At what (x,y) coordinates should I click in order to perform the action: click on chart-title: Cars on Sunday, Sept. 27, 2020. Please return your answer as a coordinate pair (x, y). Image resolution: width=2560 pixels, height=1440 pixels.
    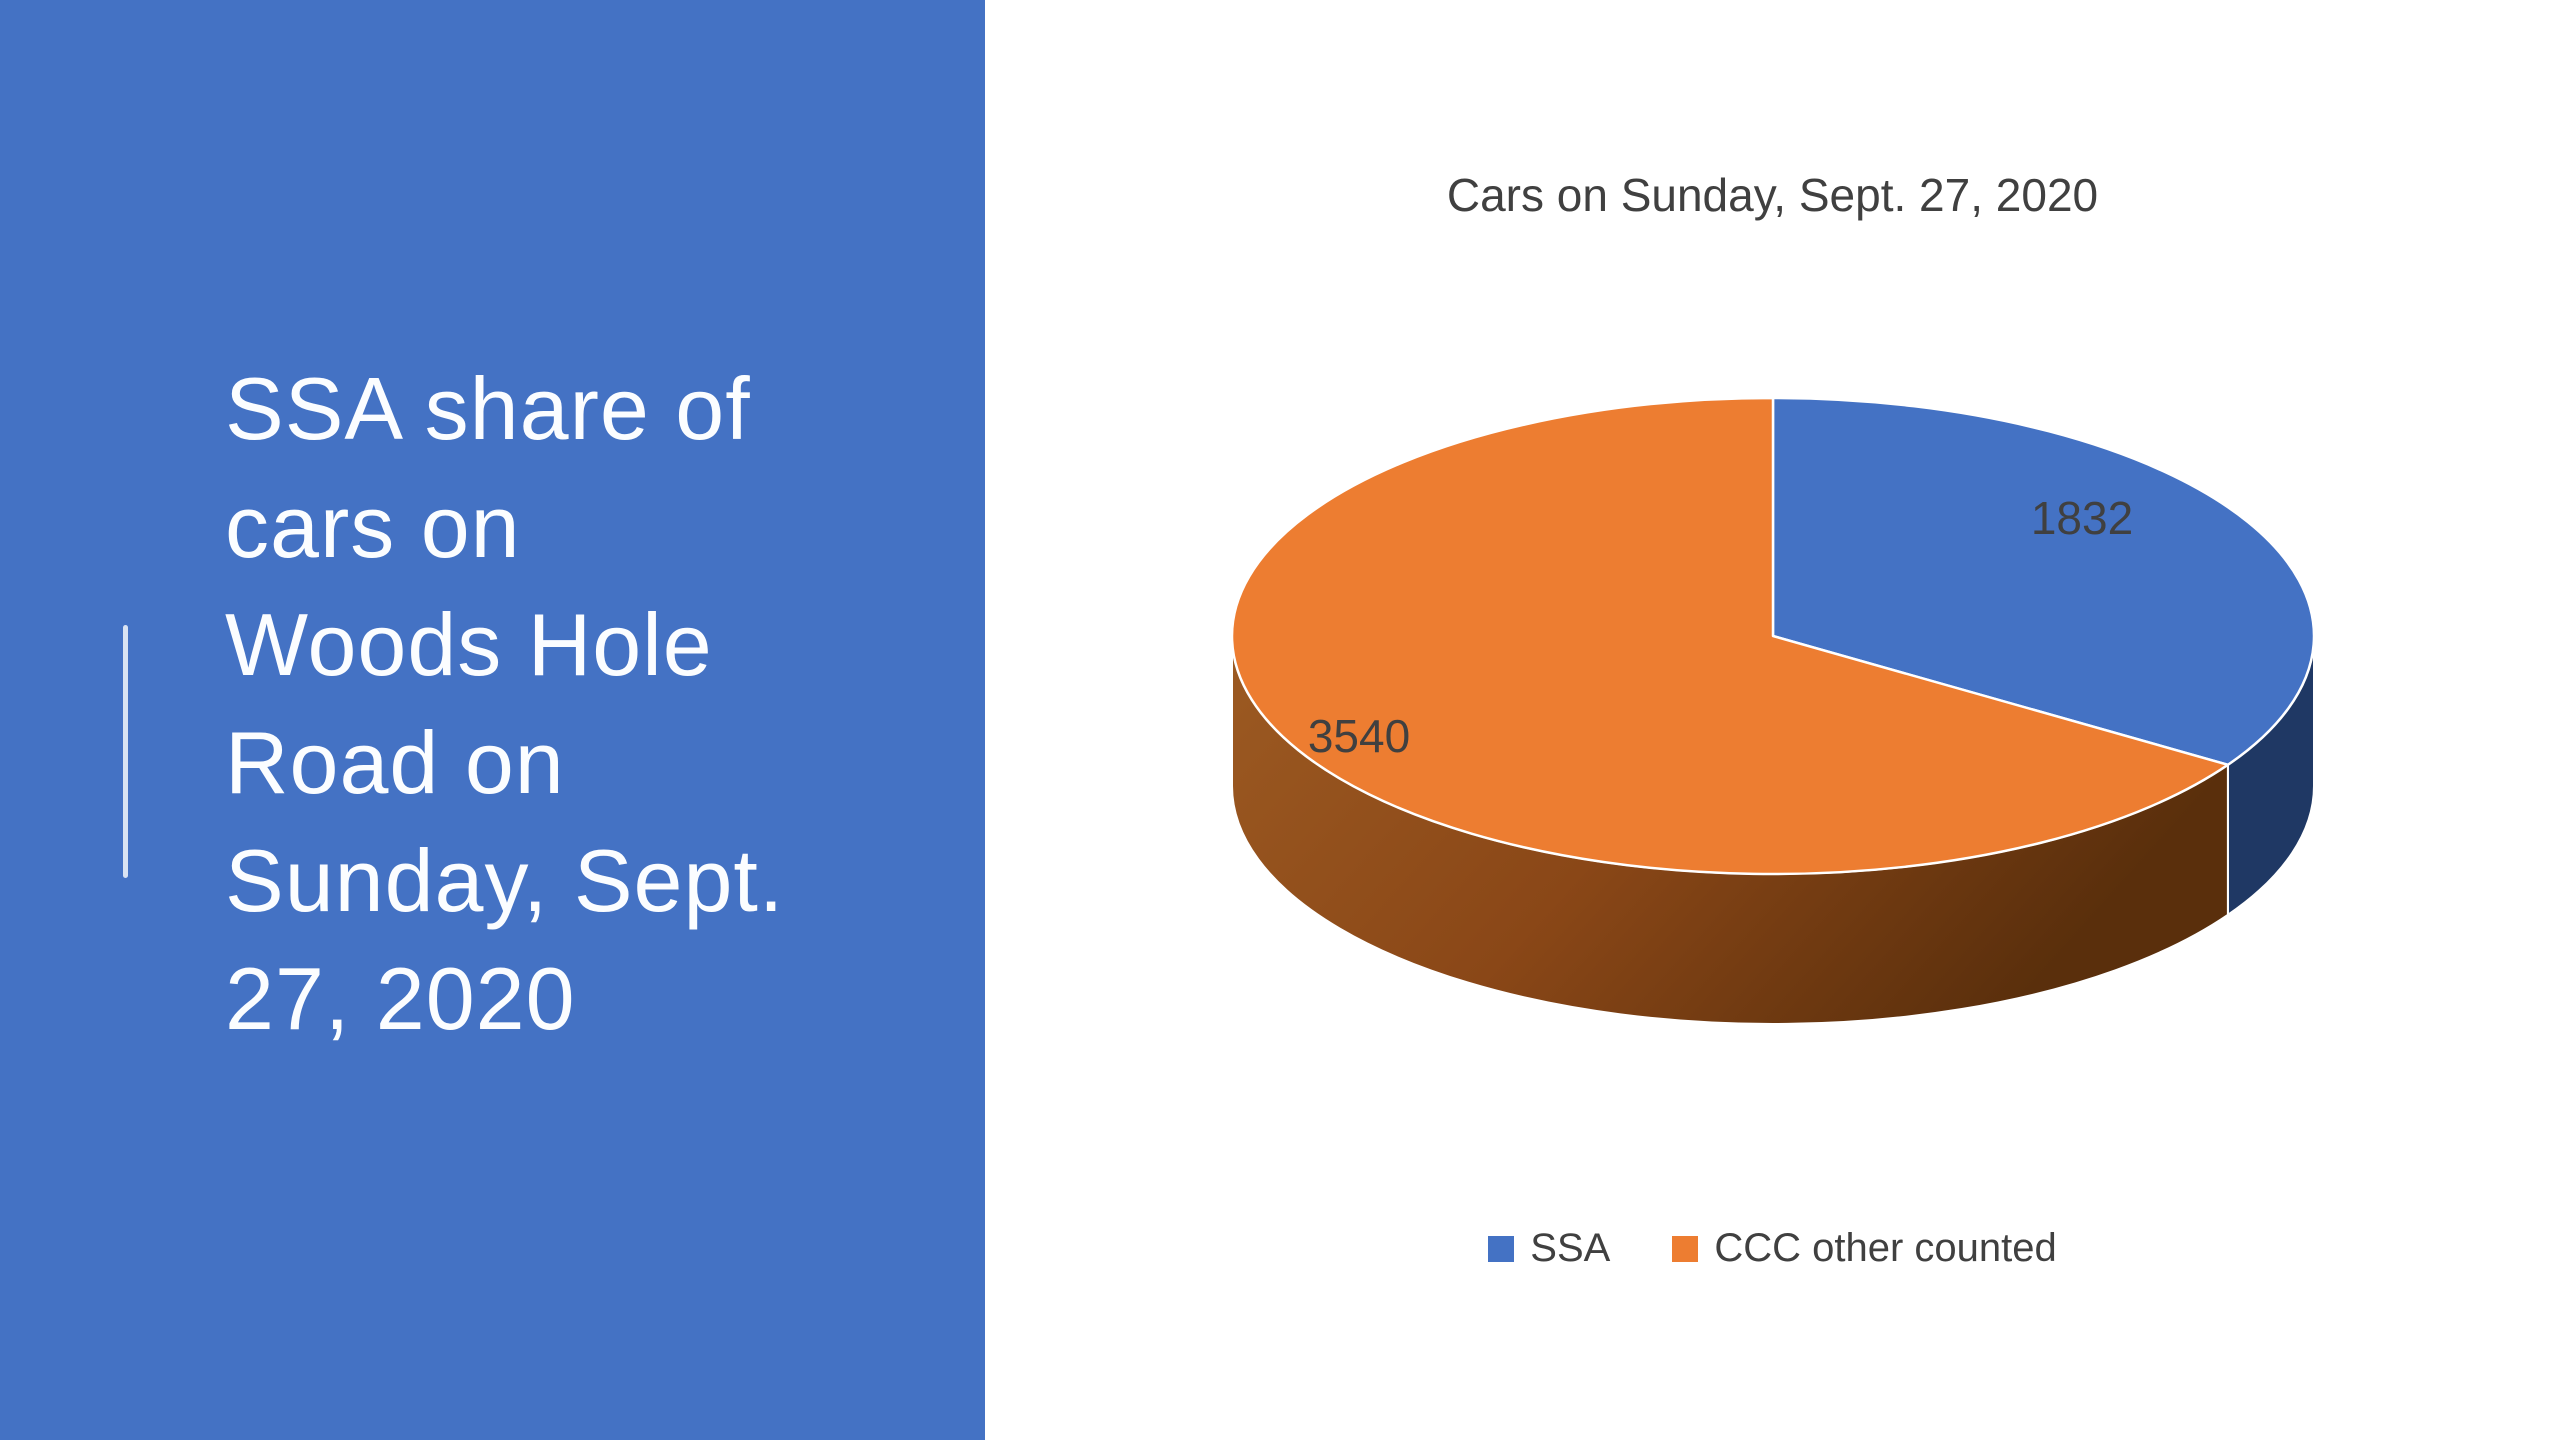
    Looking at the image, I should click on (1772, 195).